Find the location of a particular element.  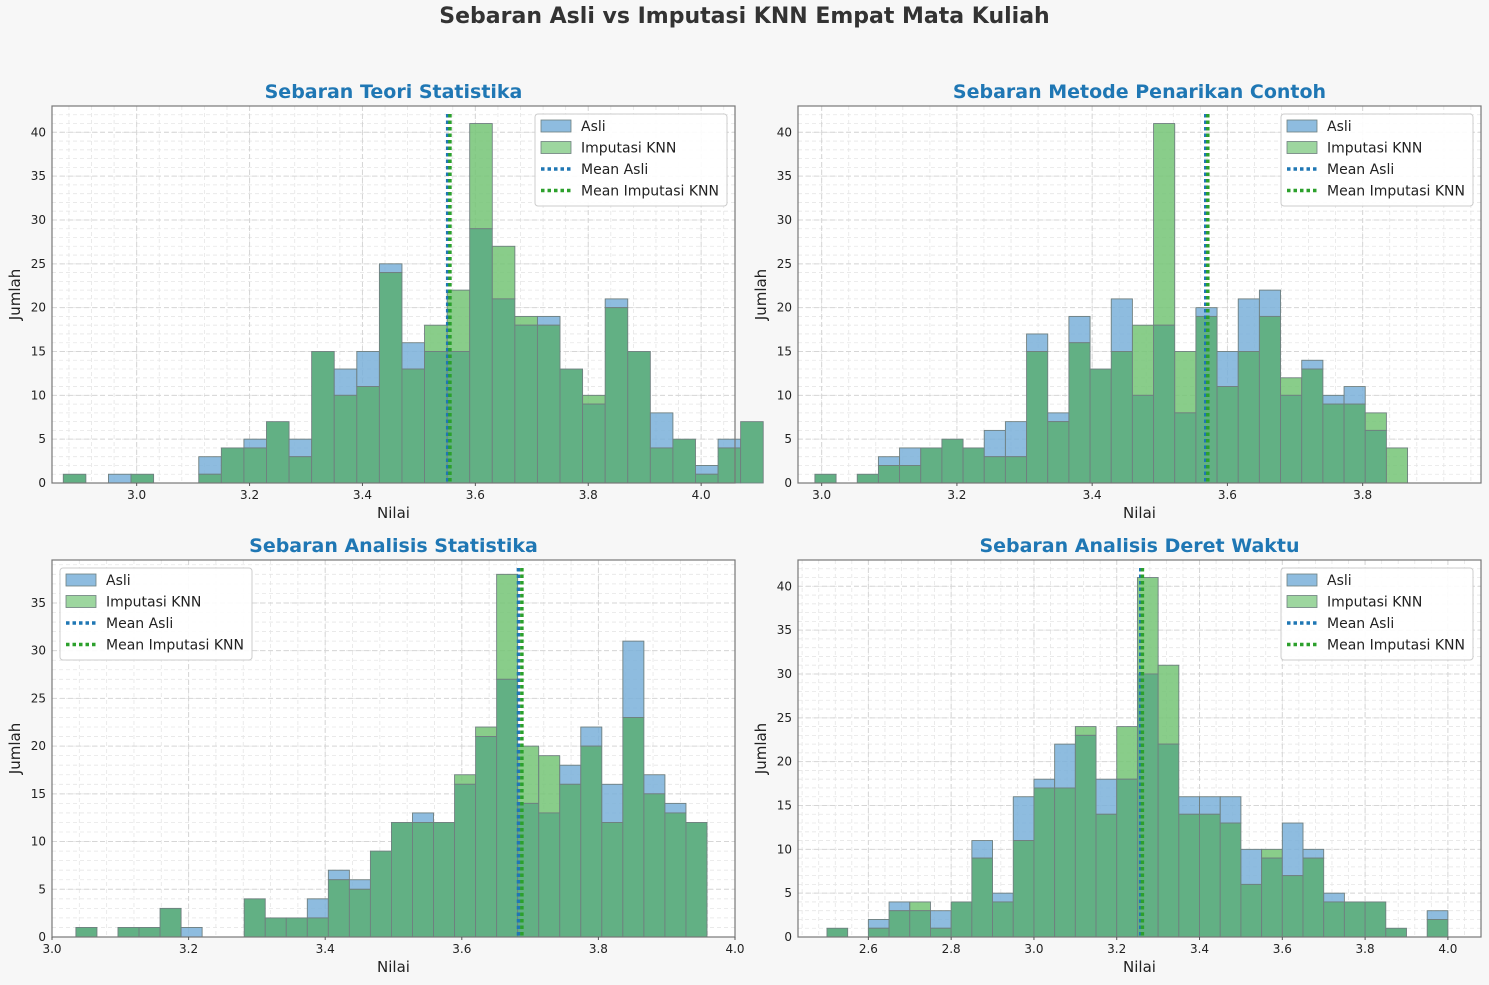

y-tick-label: 20 is located at coordinates (784, 308).